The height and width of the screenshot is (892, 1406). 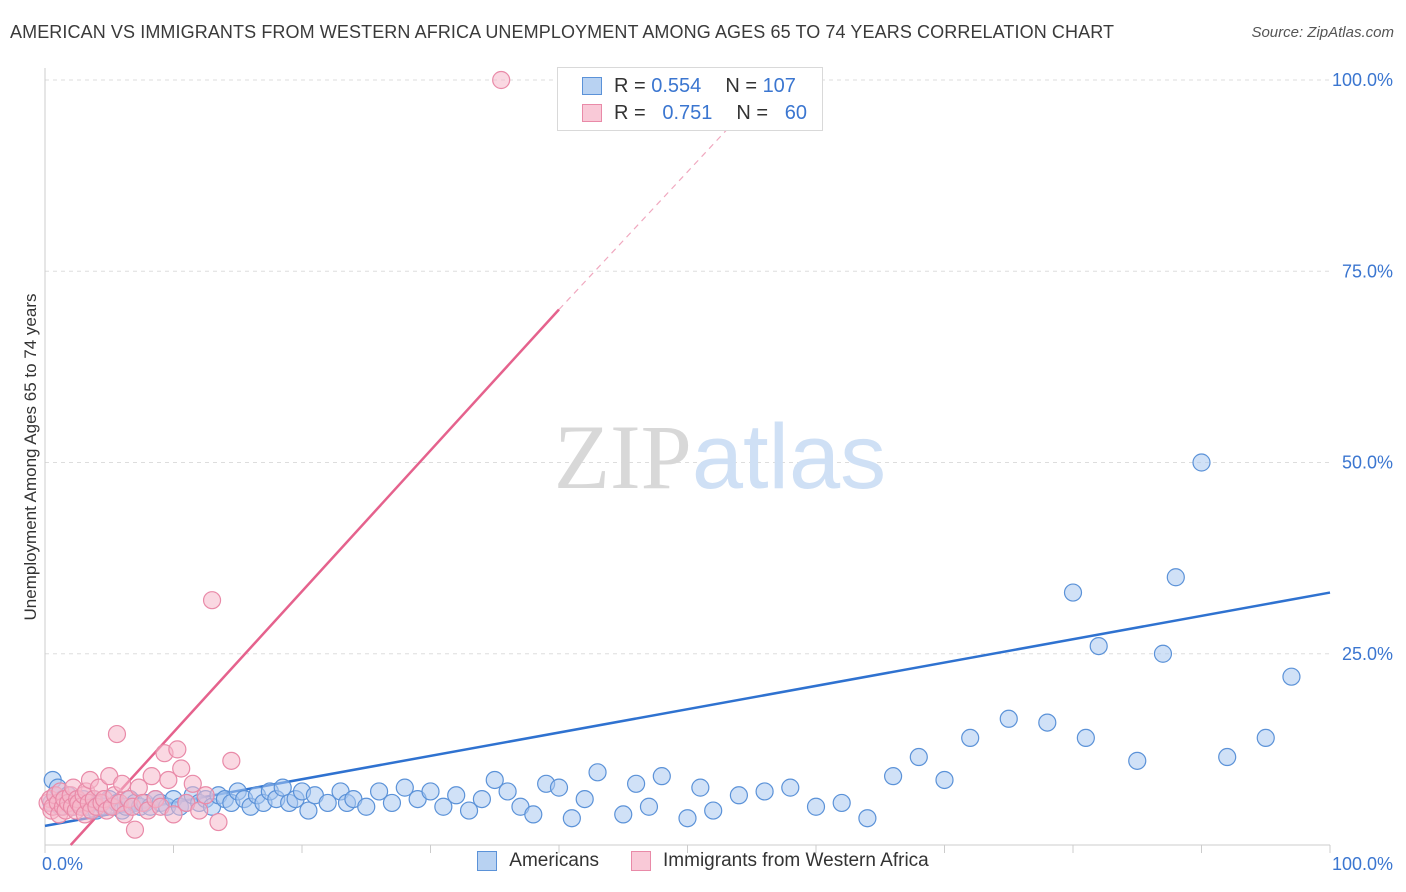 I want to click on legend-item-immigrants: Immigrants from Western Africa, so click(x=780, y=861).